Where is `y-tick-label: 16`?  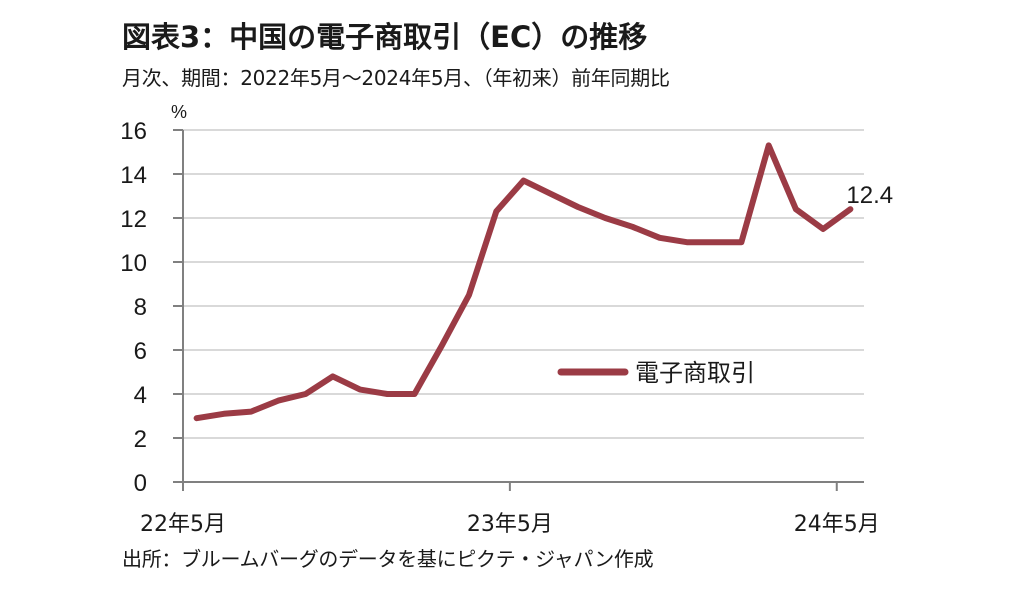 y-tick-label: 16 is located at coordinates (133, 131).